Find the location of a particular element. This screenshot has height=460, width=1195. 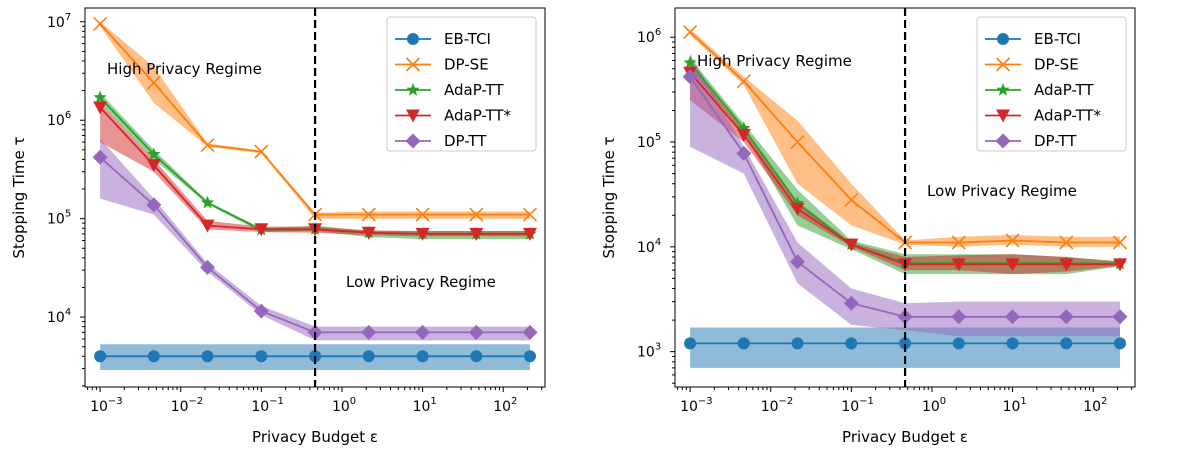

x-tick-label: 10¹ is located at coordinates (425, 405).